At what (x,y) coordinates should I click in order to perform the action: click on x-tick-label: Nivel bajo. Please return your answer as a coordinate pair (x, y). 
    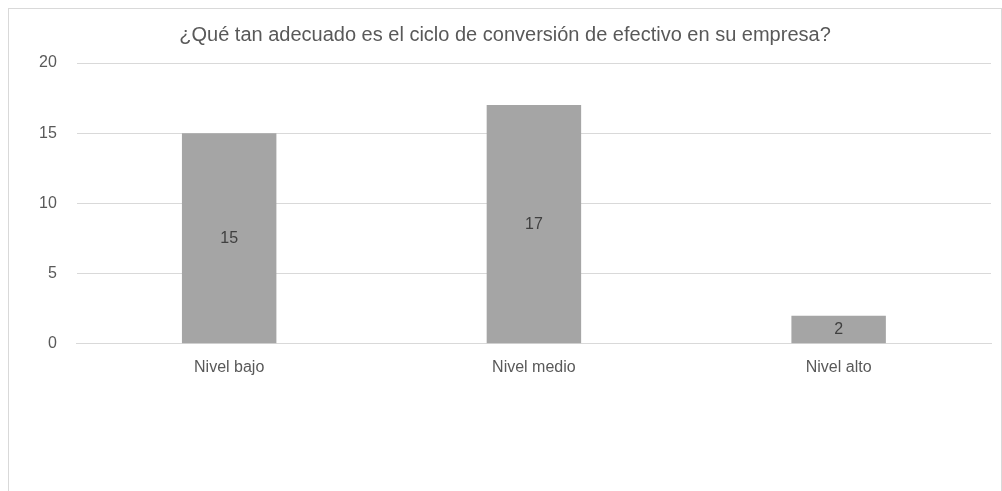
    Looking at the image, I should click on (229, 366).